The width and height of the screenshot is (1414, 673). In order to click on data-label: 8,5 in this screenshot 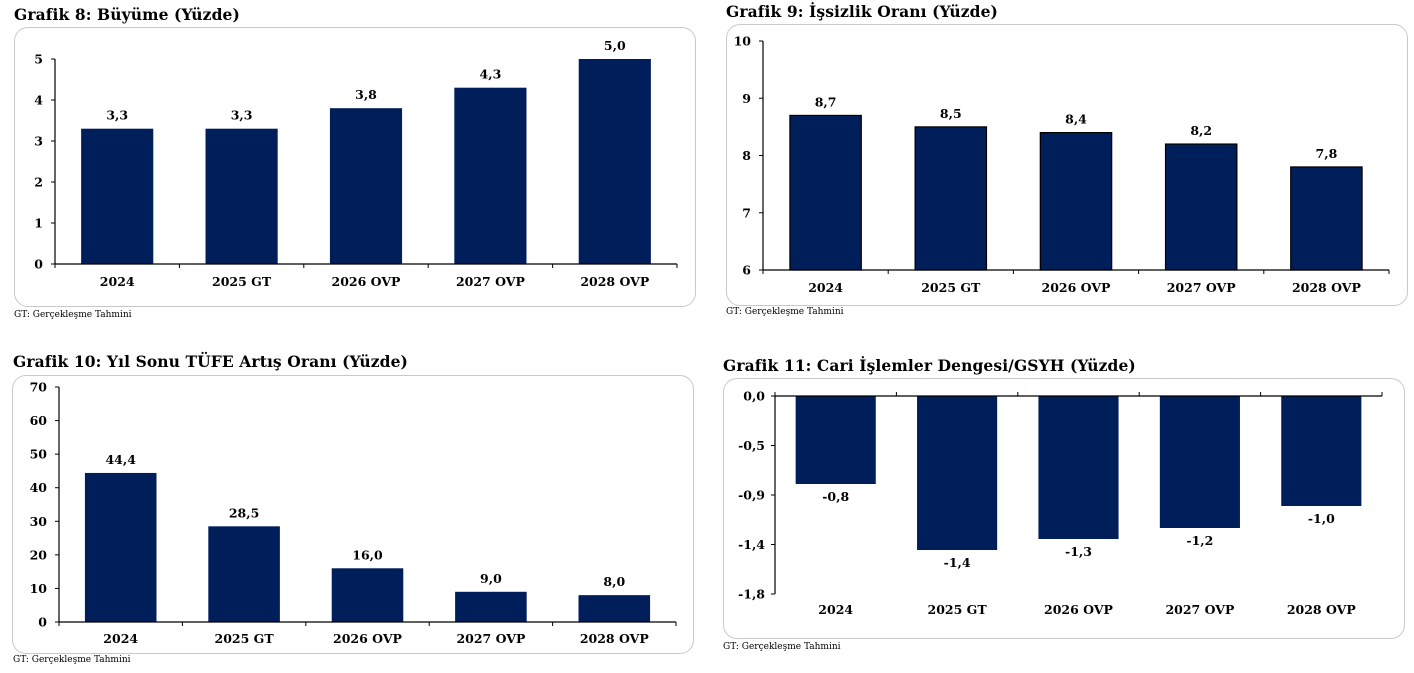, I will do `click(951, 113)`.